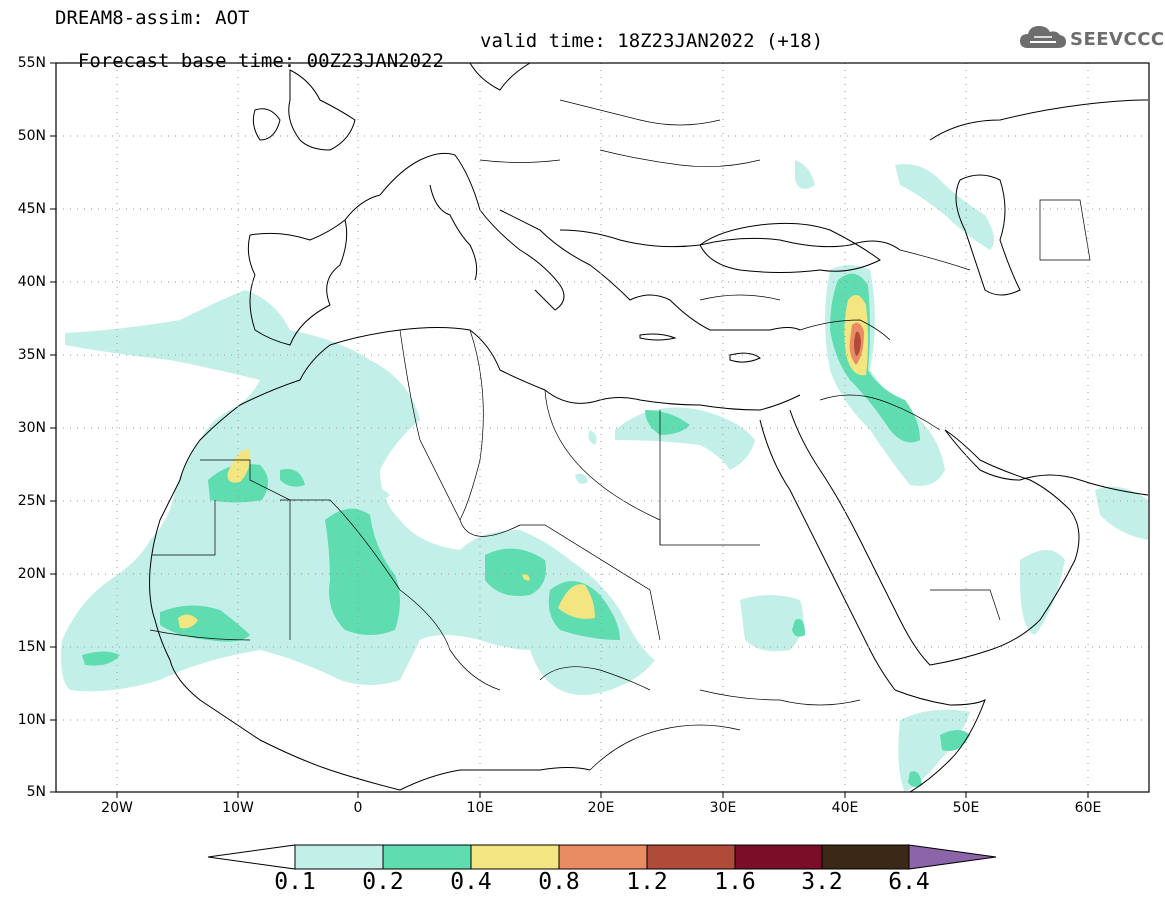  Describe the element at coordinates (966, 808) in the screenshot. I see `lon-label-50e: 50E` at that location.